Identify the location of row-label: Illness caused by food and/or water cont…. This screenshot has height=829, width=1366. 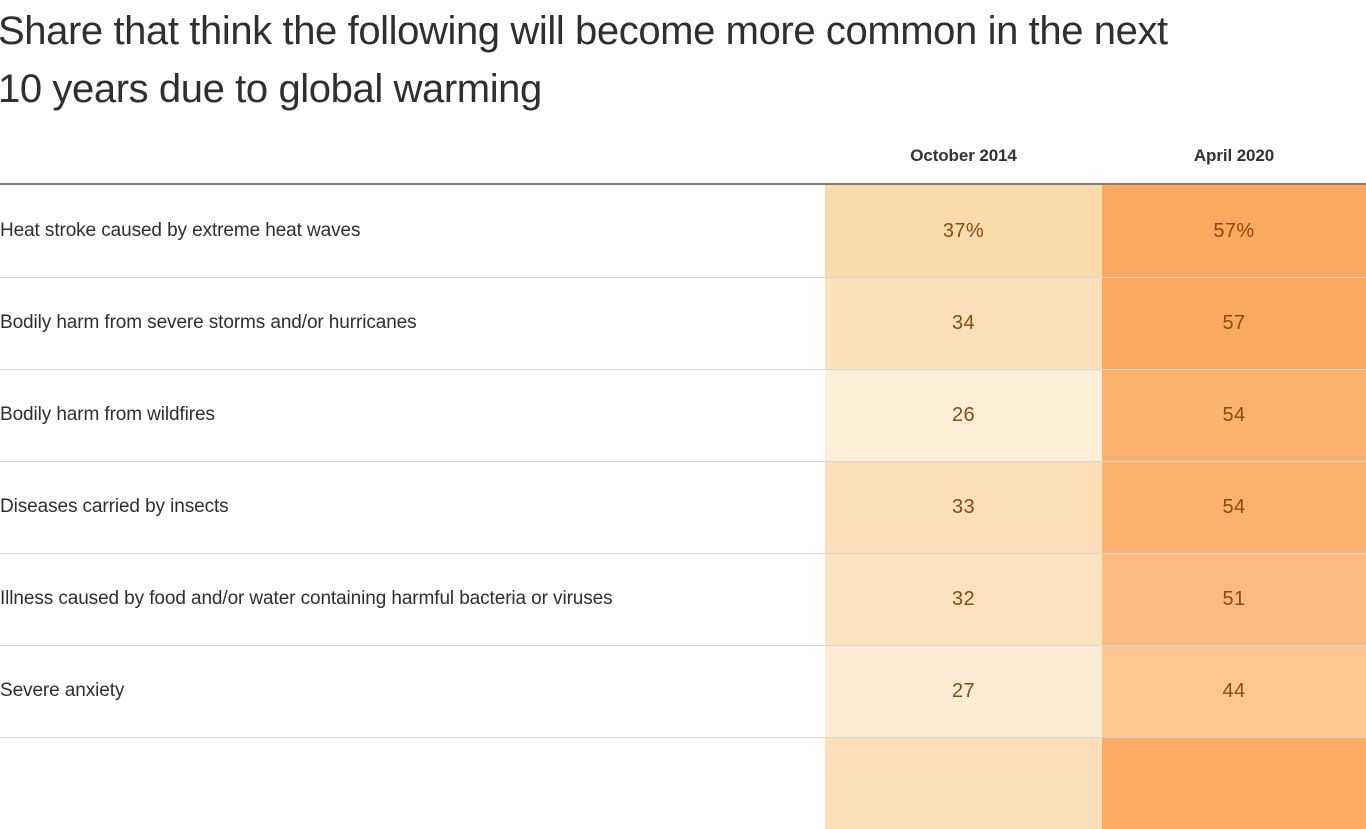
(410, 599).